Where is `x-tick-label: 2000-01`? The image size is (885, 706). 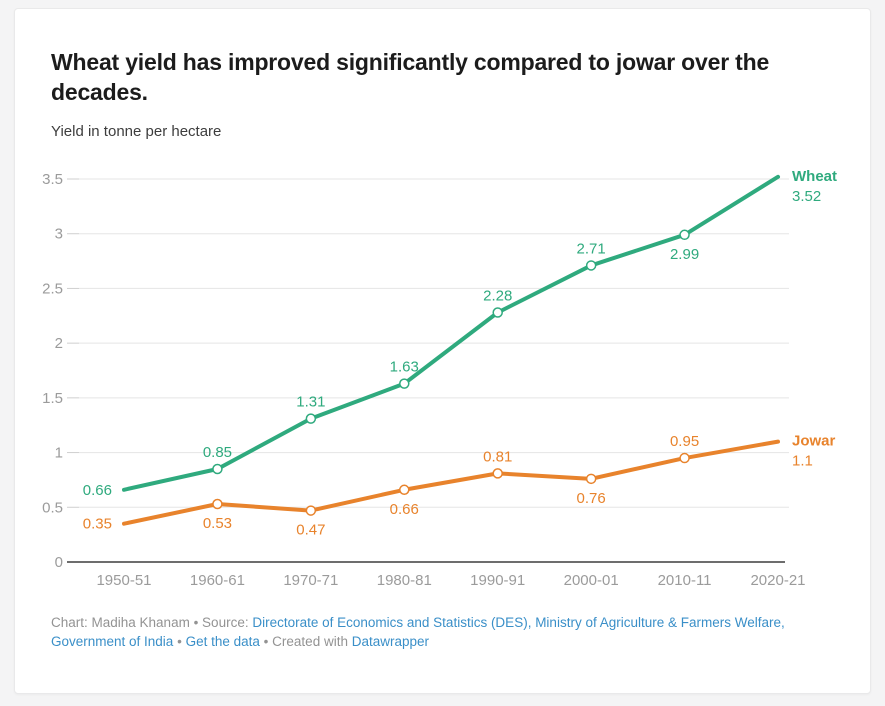 x-tick-label: 2000-01 is located at coordinates (591, 580).